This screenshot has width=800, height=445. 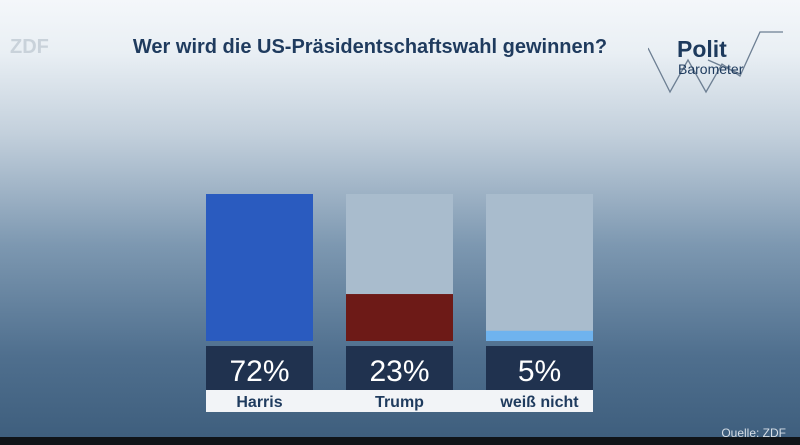 I want to click on bottom-band, so click(x=400, y=441).